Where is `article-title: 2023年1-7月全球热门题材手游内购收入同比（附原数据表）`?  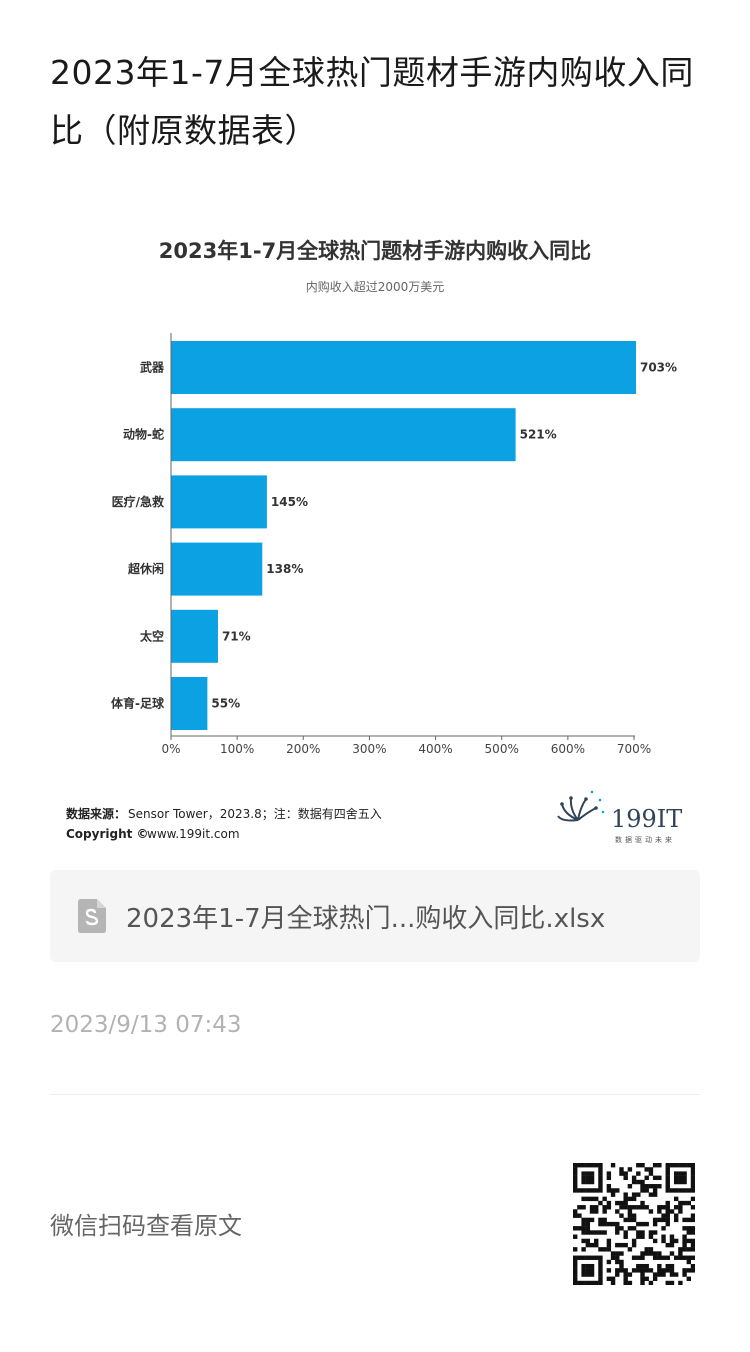
article-title: 2023年1-7月全球热门题材手游内购收入同比（附原数据表） is located at coordinates (372, 101).